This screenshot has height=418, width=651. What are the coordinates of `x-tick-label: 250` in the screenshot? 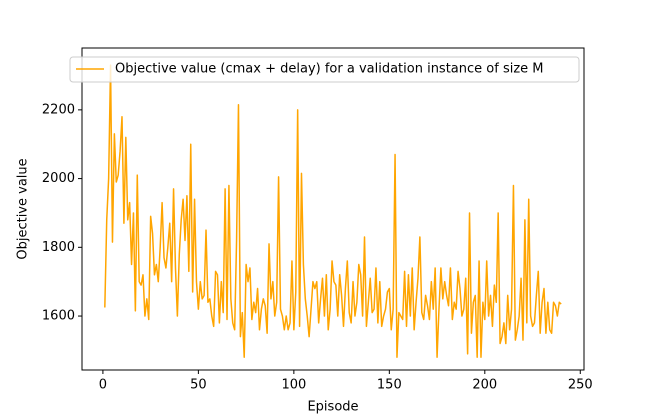 It's located at (580, 385).